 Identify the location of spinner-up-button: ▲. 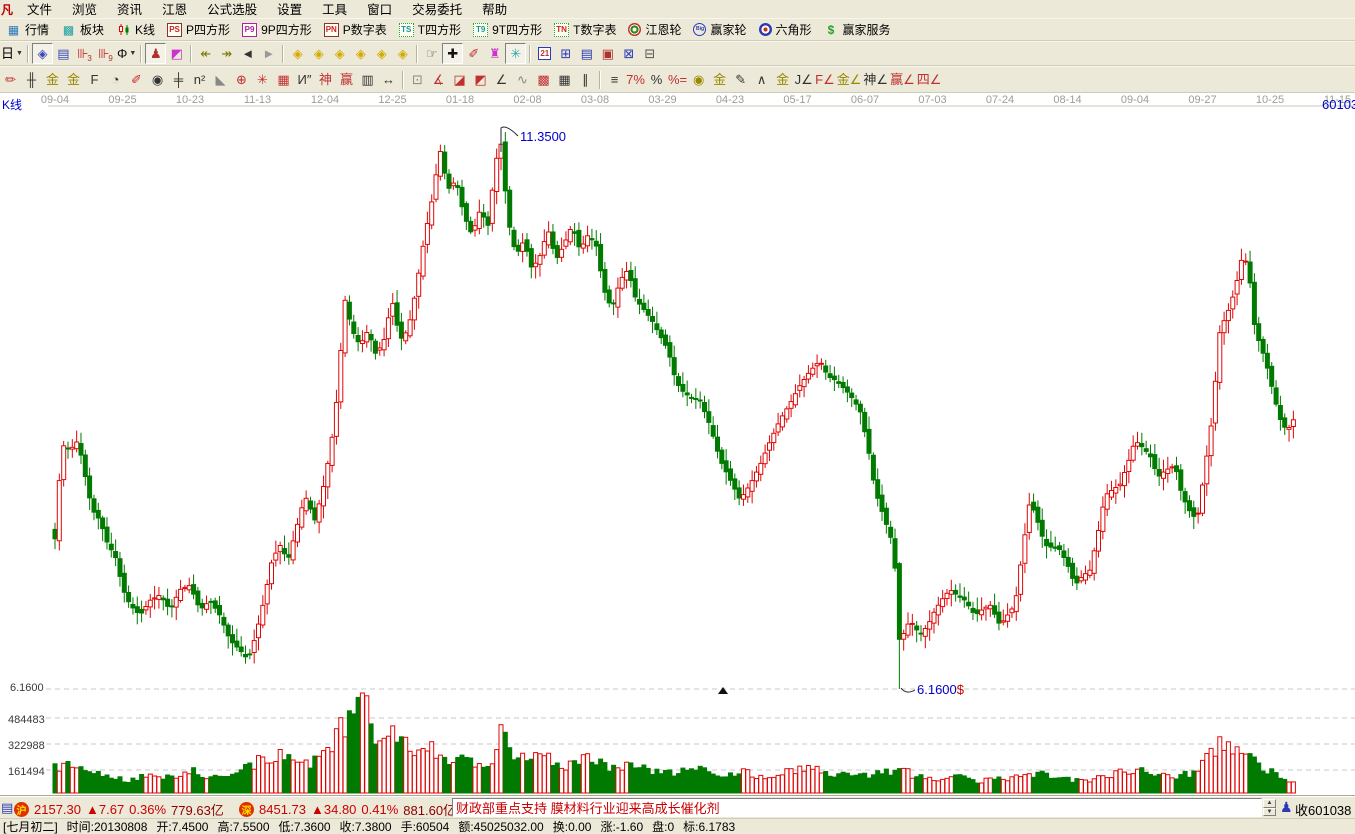
(1269, 803).